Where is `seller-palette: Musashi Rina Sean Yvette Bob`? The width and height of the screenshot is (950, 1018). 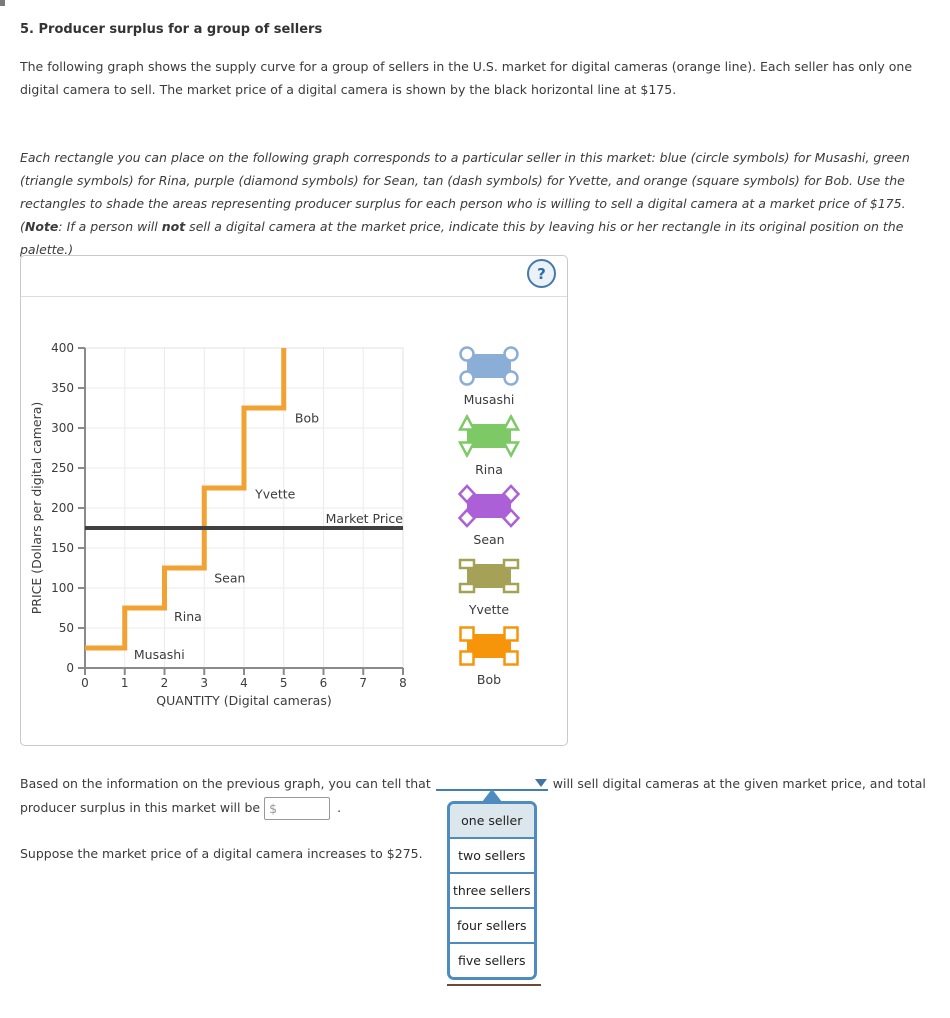 seller-palette: Musashi Rina Sean Yvette Bob is located at coordinates (489, 519).